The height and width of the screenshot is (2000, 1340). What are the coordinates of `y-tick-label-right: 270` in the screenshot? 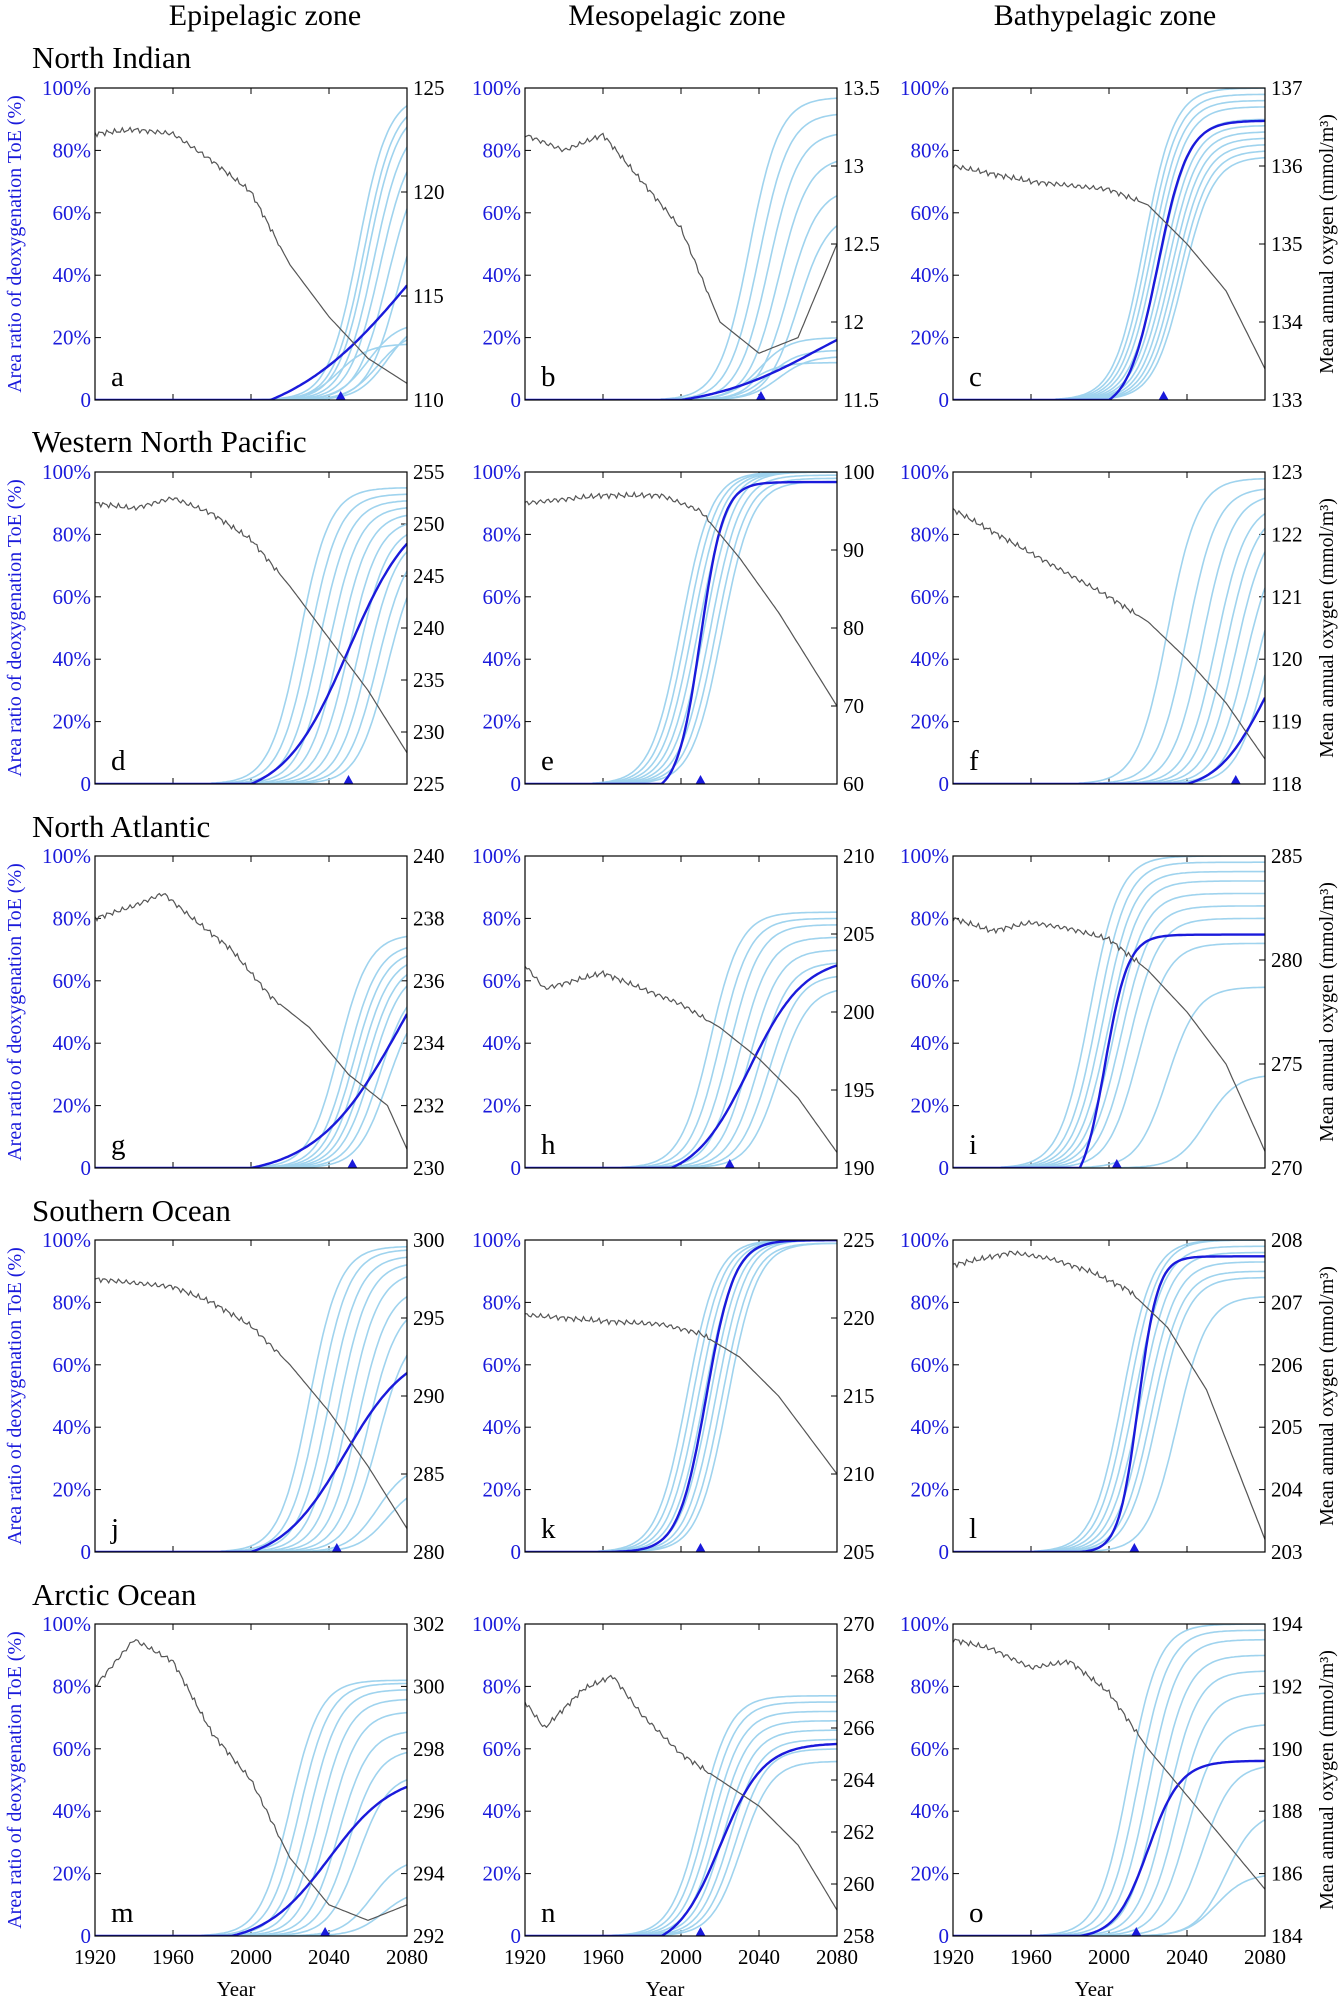 It's located at (1287, 1168).